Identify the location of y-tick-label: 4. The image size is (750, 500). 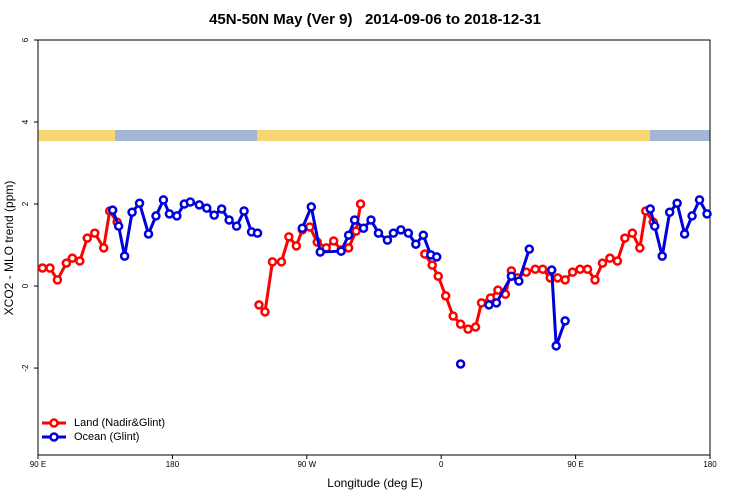
(25, 121).